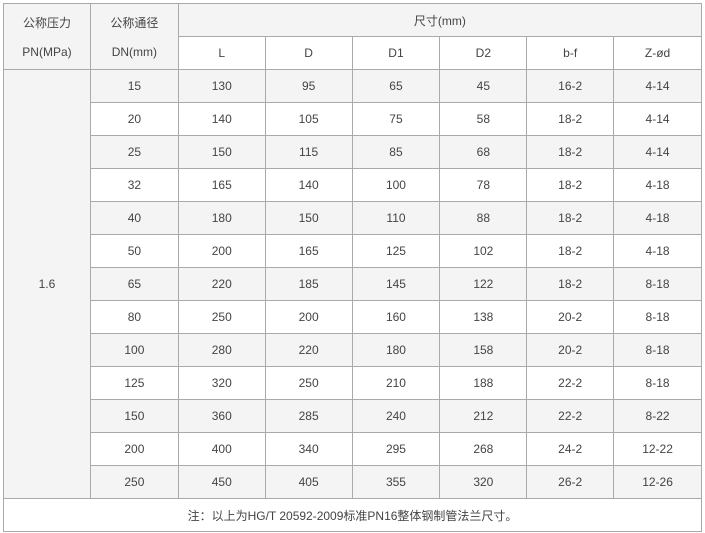 This screenshot has width=705, height=533. Describe the element at coordinates (134, 52) in the screenshot. I see `diameter-unit: DN(mm)` at that location.